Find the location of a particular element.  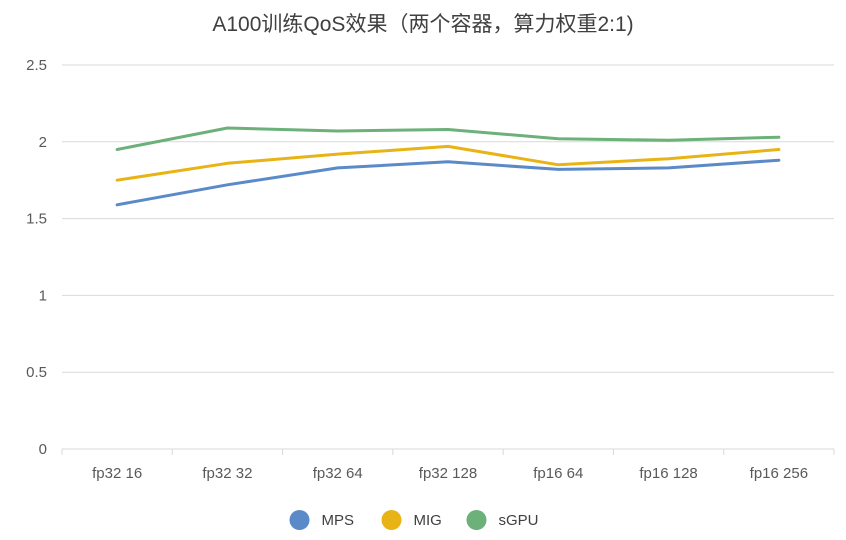

series-line-mig is located at coordinates (448, 163).